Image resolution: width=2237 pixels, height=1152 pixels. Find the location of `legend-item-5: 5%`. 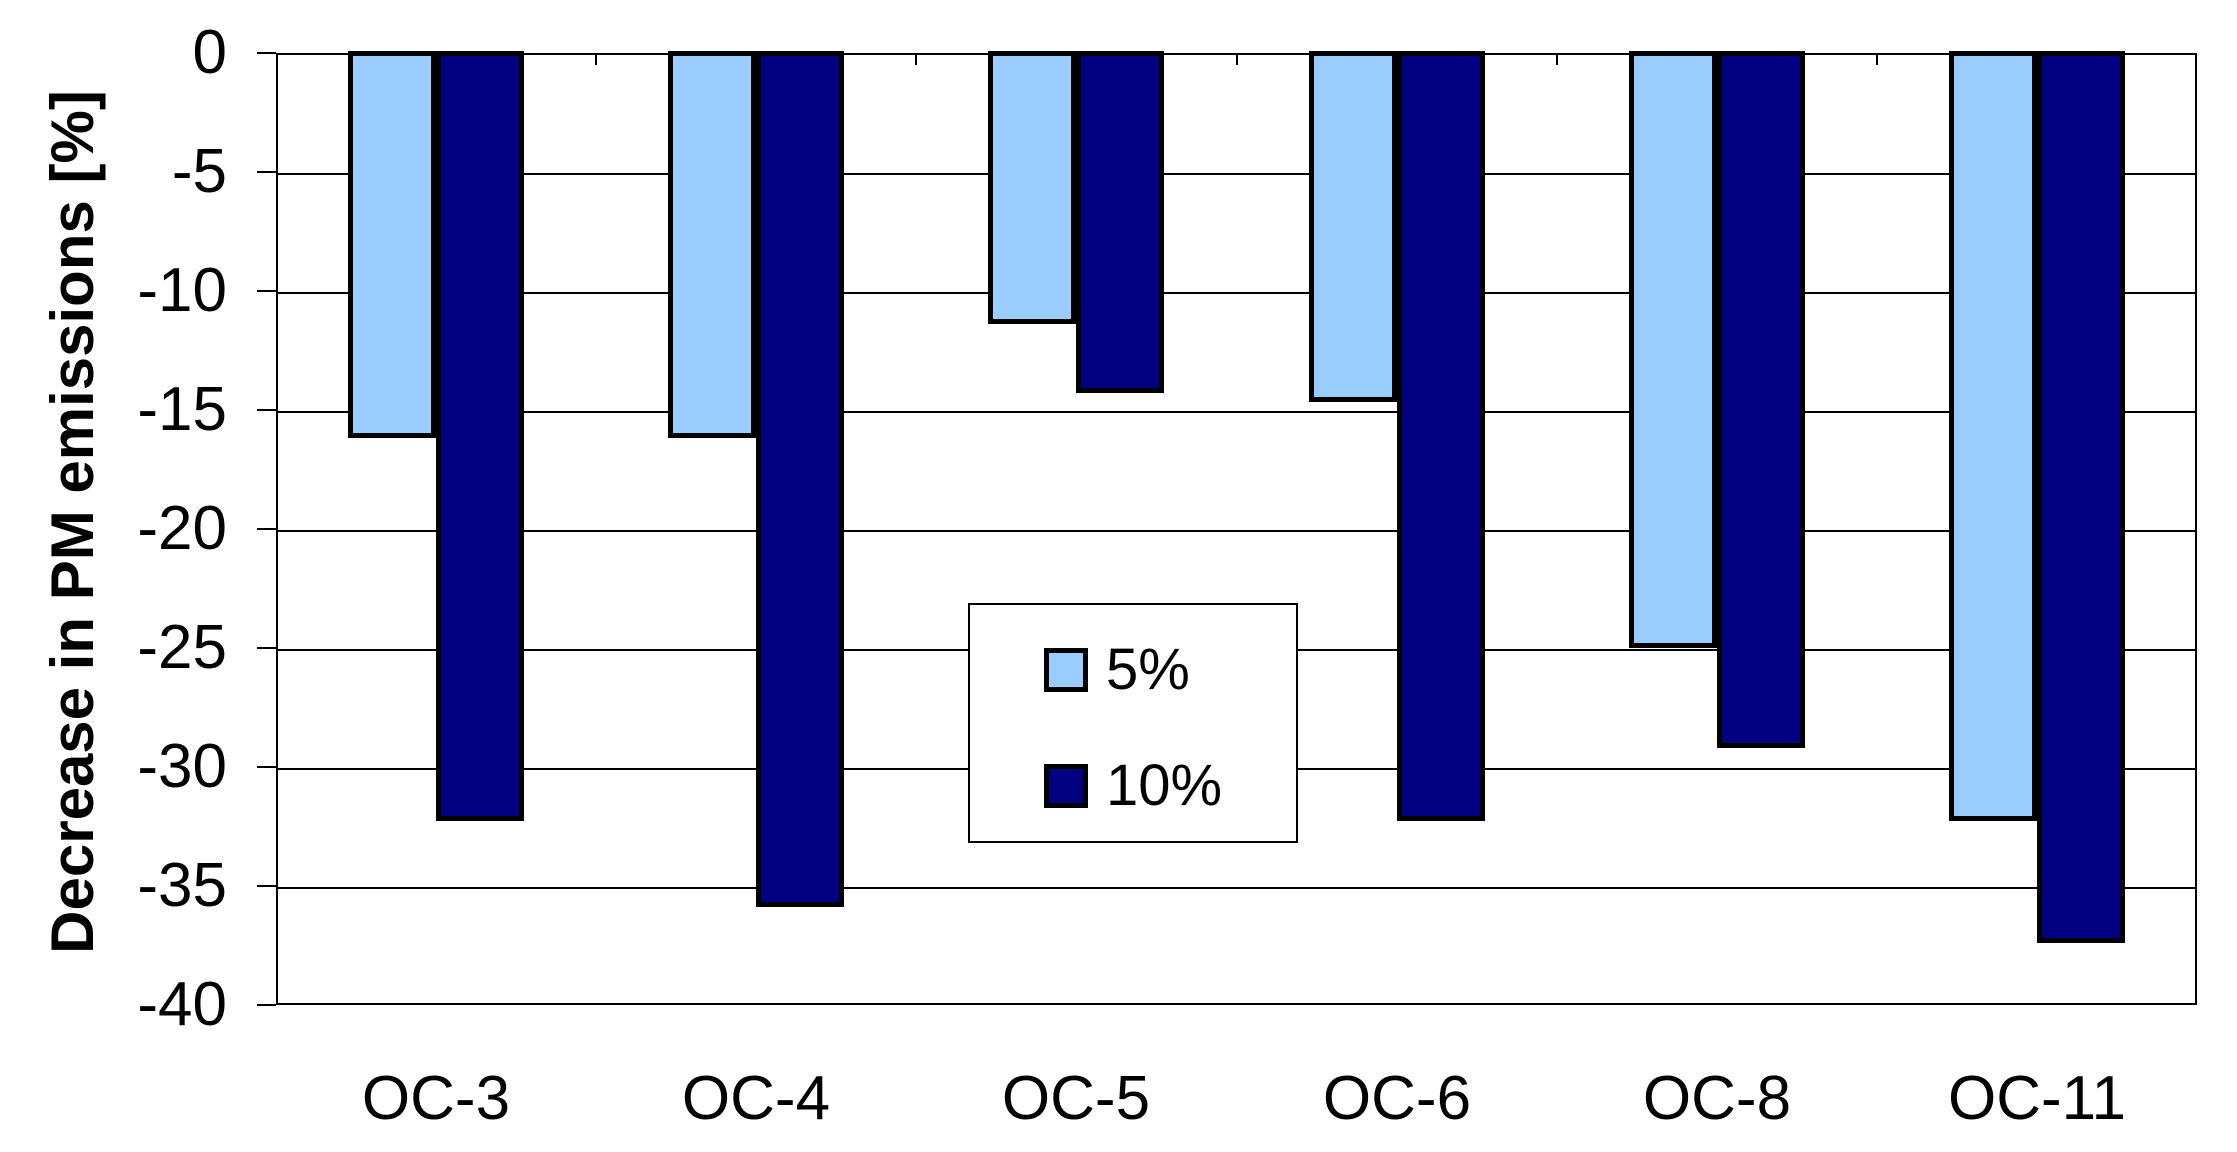

legend-item-5: 5% is located at coordinates (1117, 670).